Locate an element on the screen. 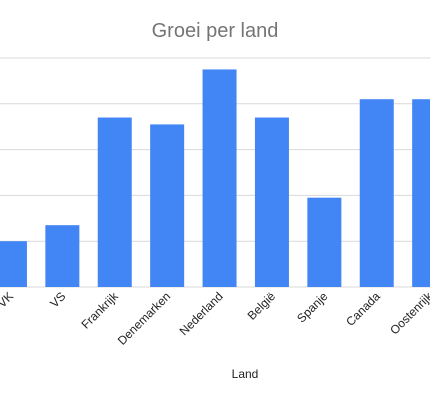 The height and width of the screenshot is (400, 430). x-tick-label: Canada is located at coordinates (363, 309).